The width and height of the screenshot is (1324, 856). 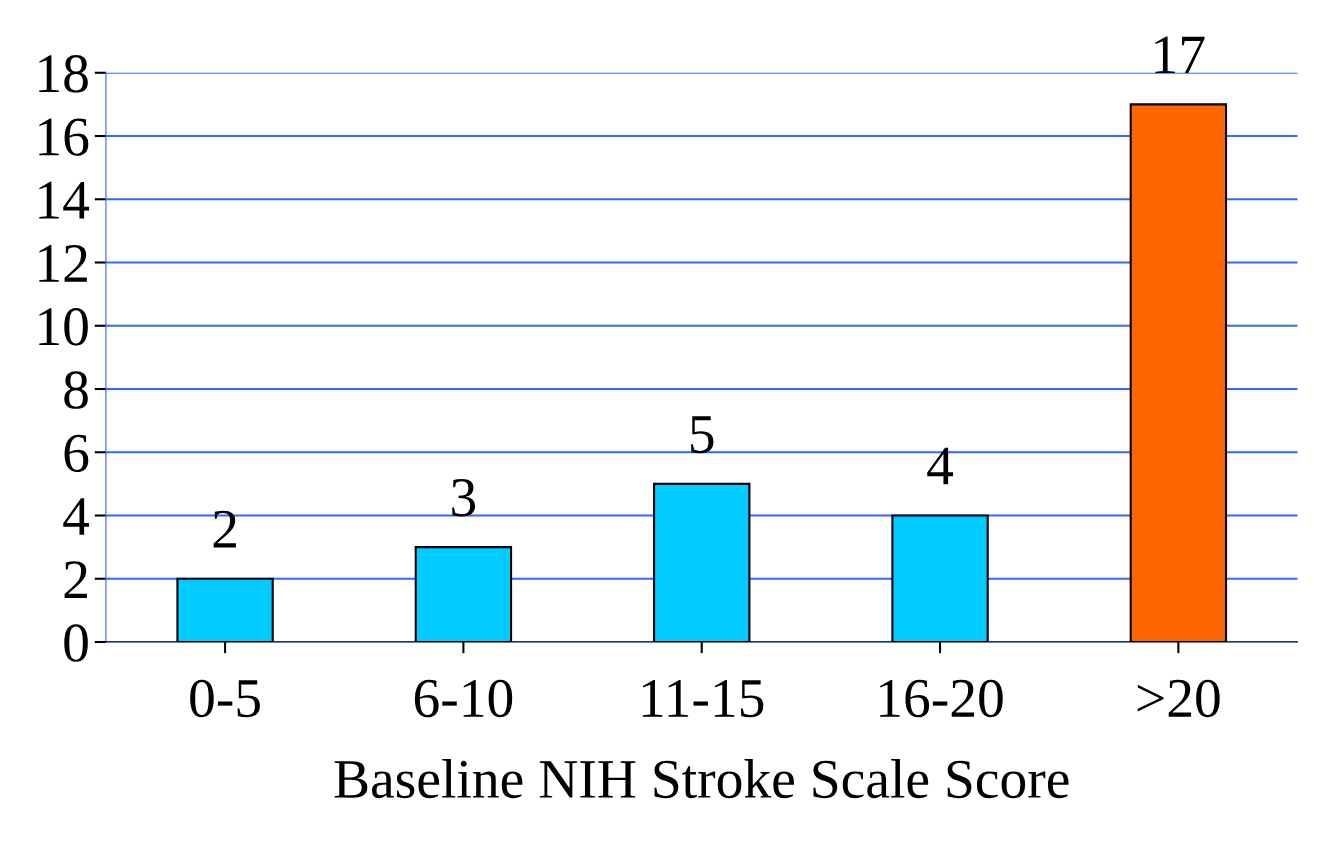 What do you see at coordinates (1178, 698) in the screenshot?
I see `x-tick-label: >20` at bounding box center [1178, 698].